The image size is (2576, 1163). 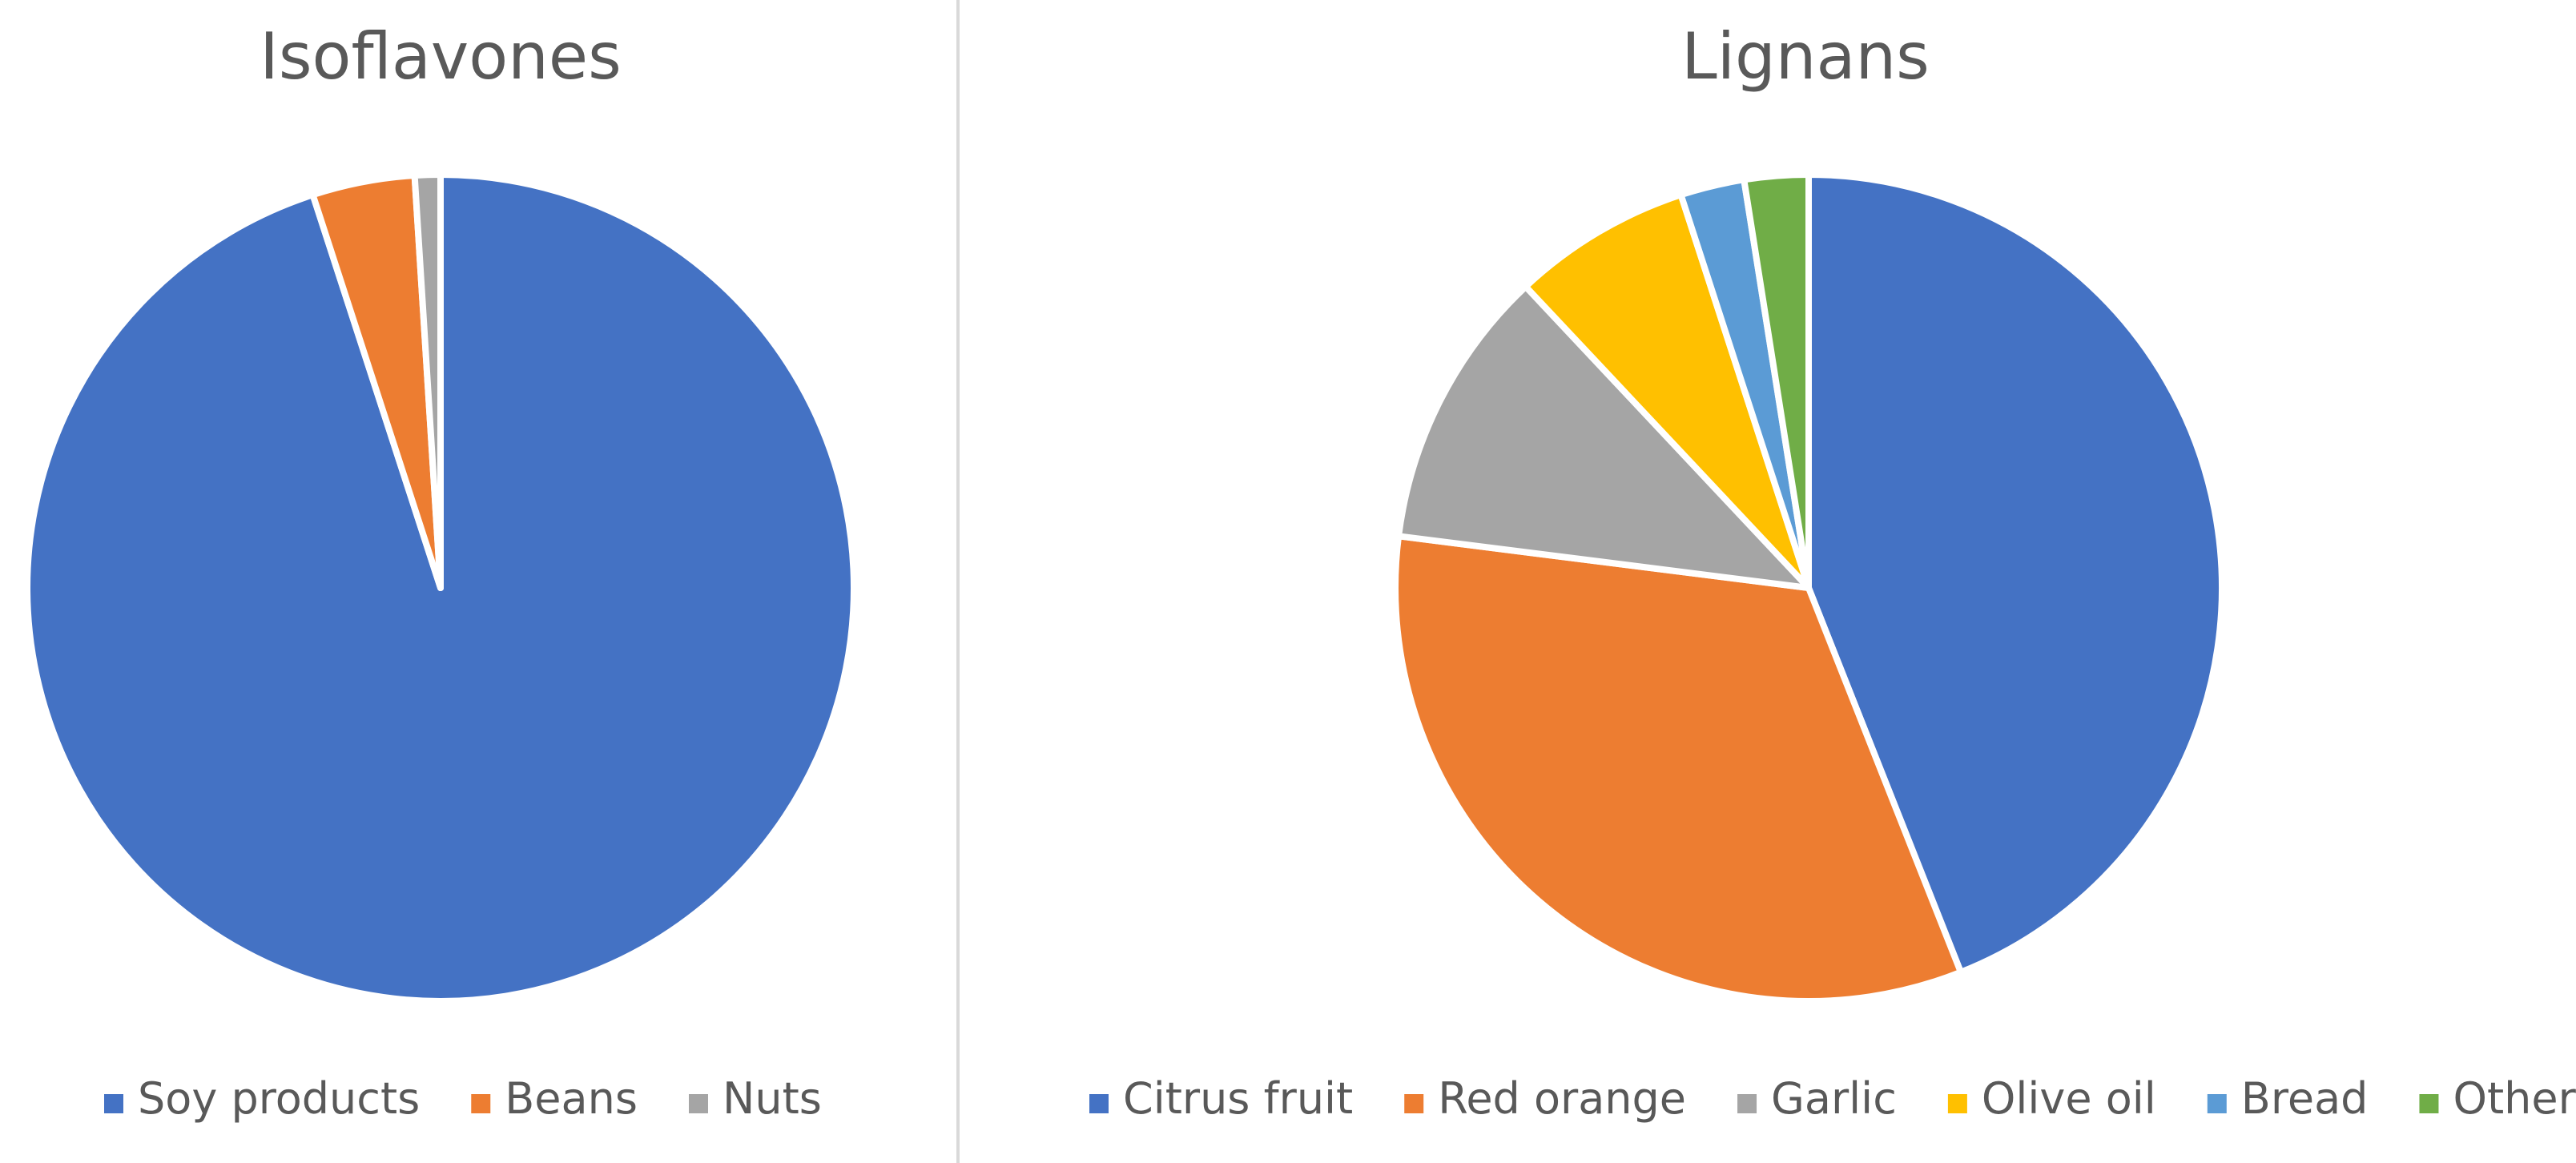 I want to click on legend-item-citrus-fruit: Citrus fruit, so click(x=1221, y=1098).